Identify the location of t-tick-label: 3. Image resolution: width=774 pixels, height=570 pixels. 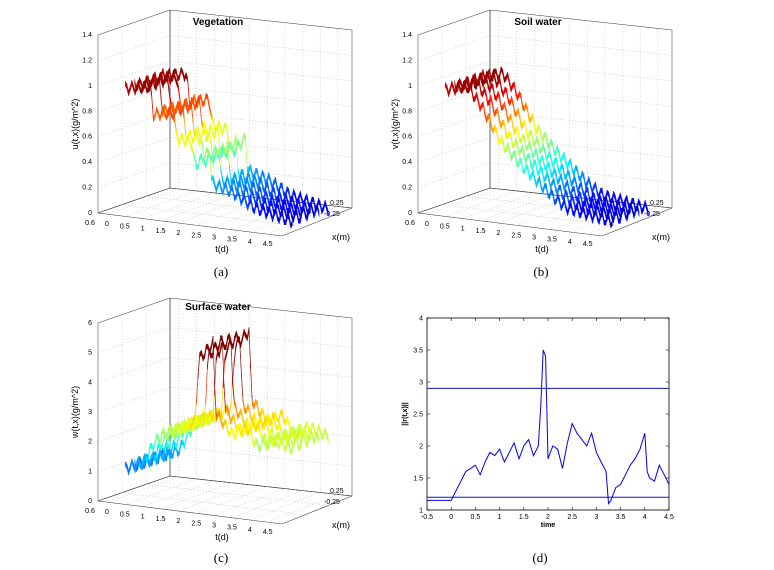
(214, 238).